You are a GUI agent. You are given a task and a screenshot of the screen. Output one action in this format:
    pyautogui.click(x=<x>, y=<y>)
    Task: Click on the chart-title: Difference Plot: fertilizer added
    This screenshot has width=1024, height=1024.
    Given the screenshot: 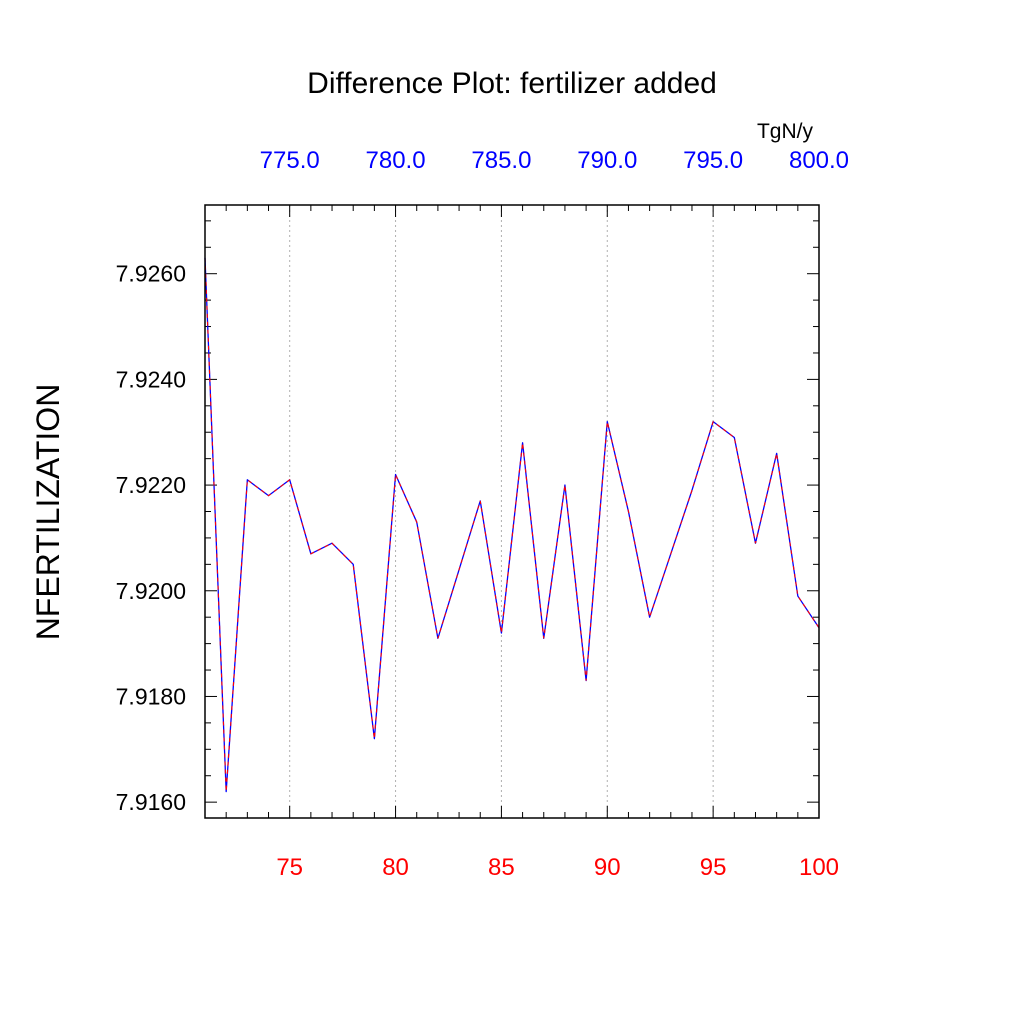 What is the action you would take?
    pyautogui.click(x=512, y=83)
    